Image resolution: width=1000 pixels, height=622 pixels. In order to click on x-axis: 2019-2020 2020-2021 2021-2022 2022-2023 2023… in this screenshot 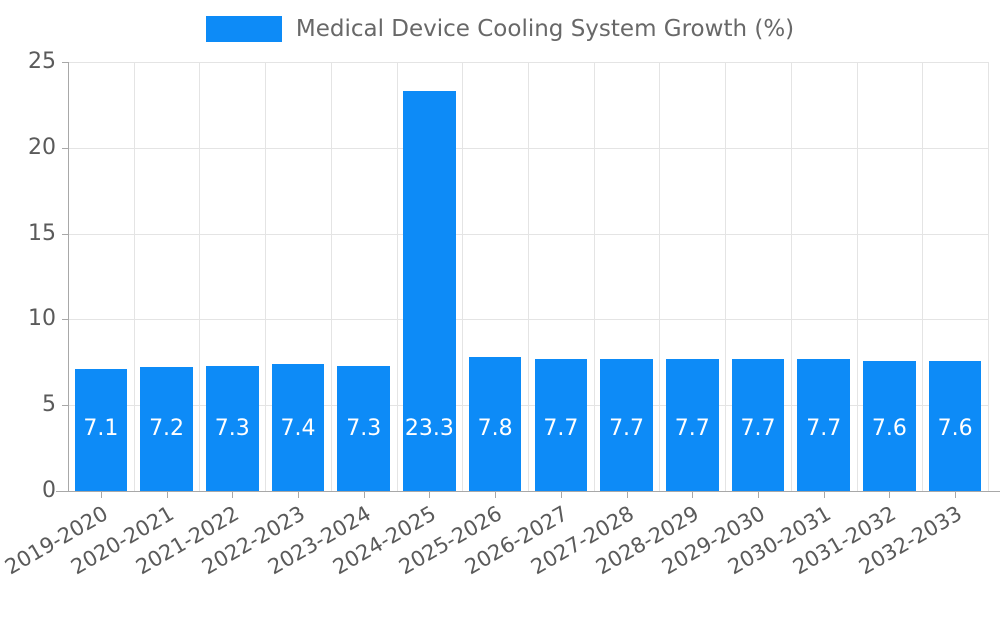, I will do `click(483, 535)`.